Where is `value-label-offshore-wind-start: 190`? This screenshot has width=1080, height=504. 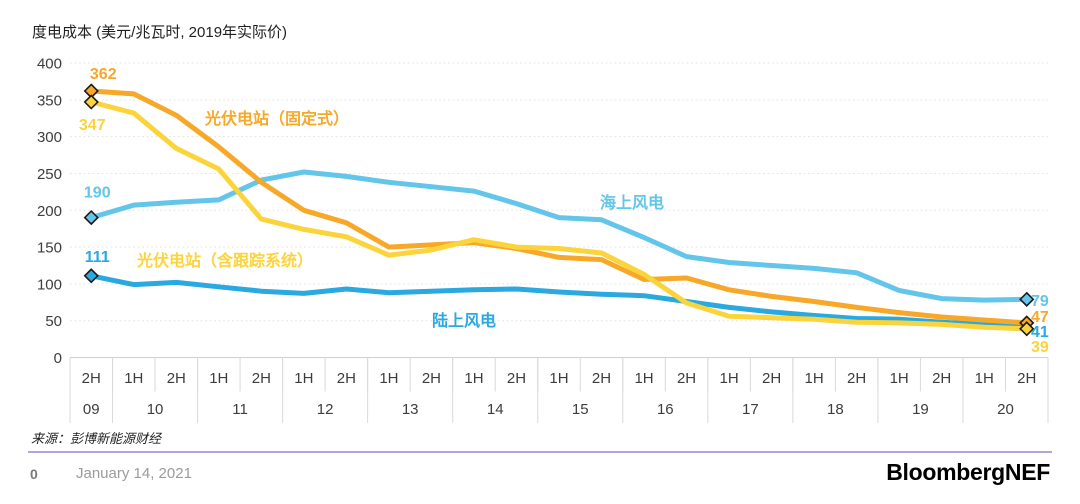
value-label-offshore-wind-start: 190 is located at coordinates (97, 193).